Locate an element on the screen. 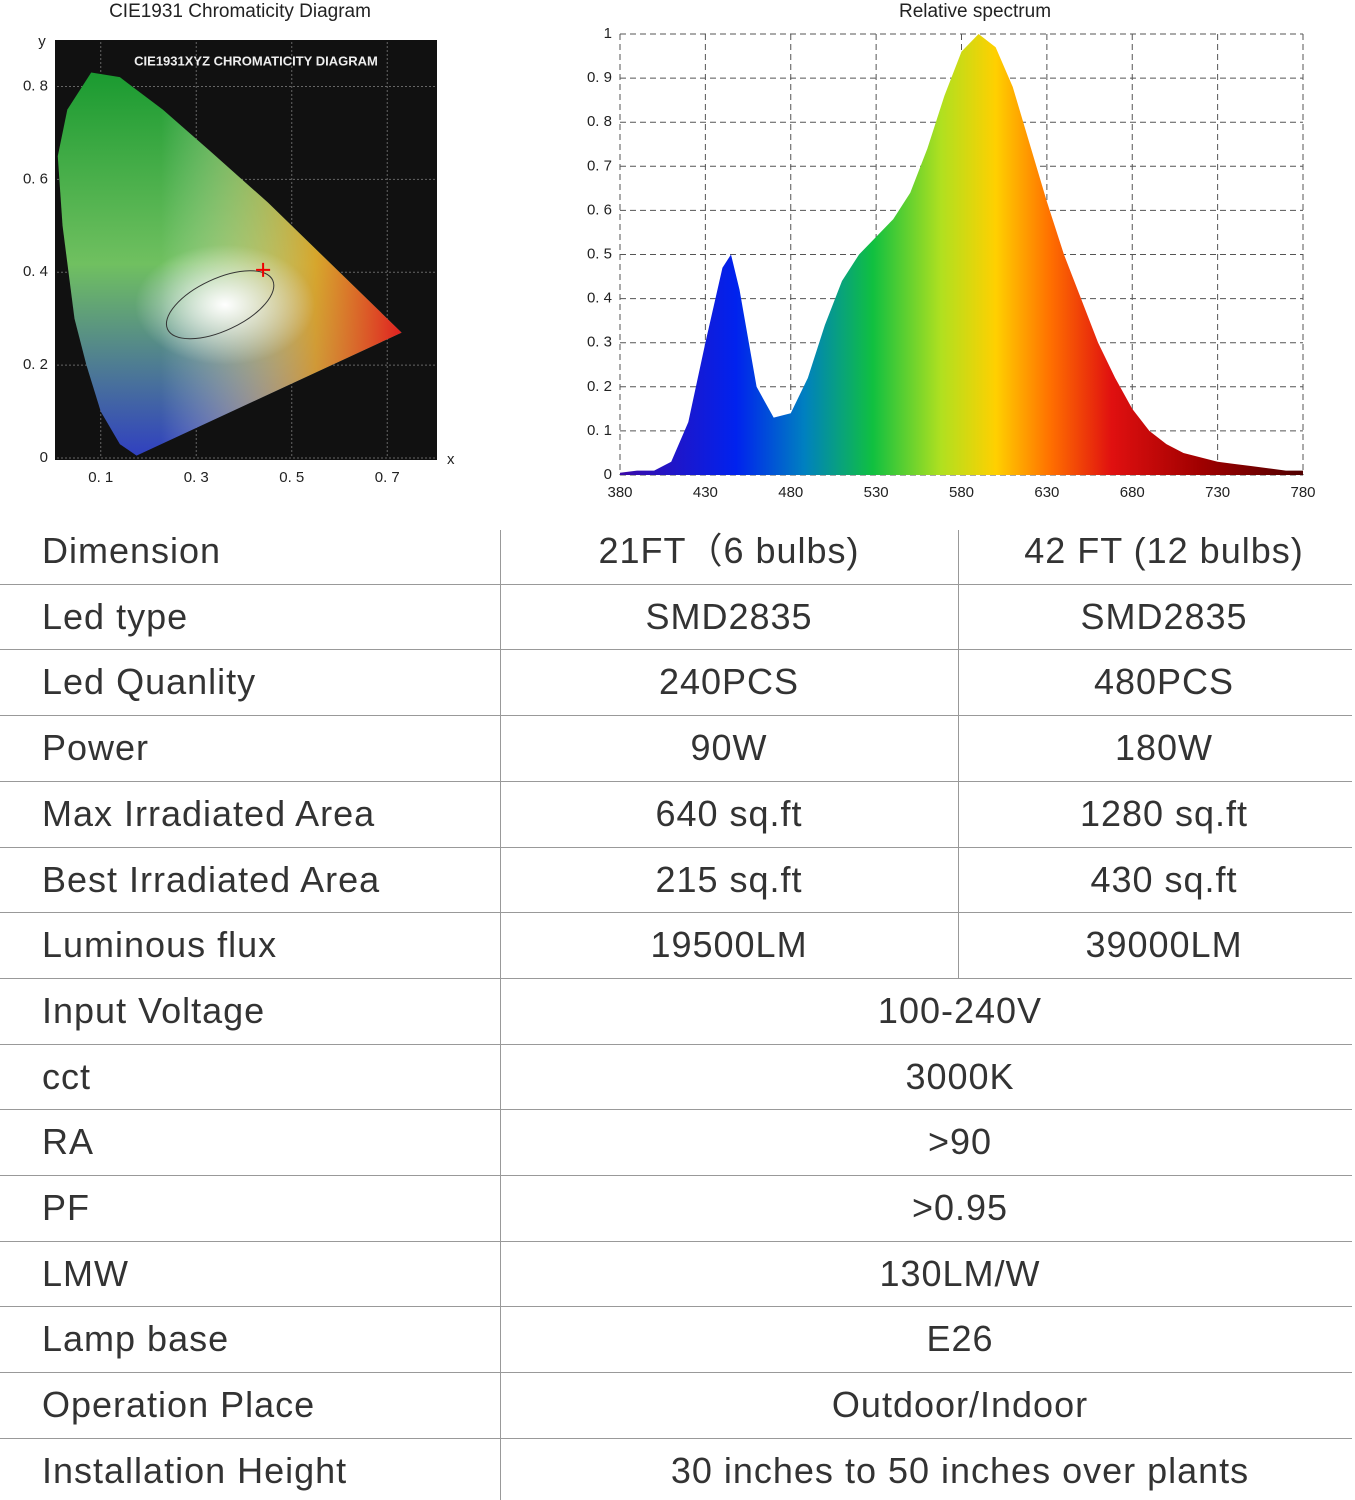 The width and height of the screenshot is (1355, 1500). cell-value: Outdoor/Indoor is located at coordinates (960, 1405).